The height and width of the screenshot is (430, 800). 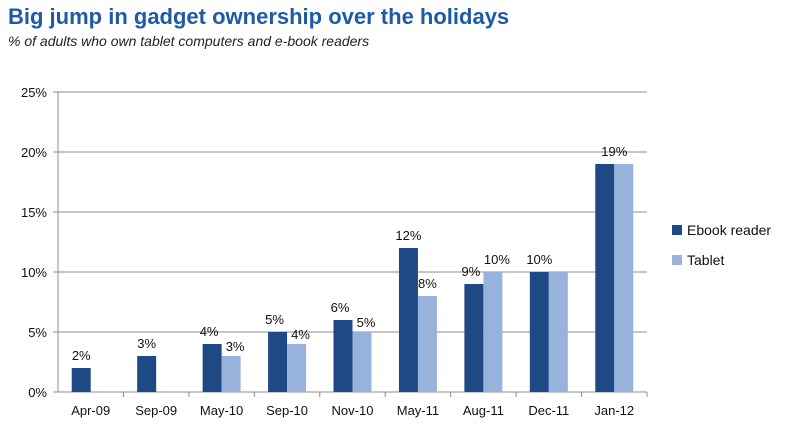 I want to click on y-tick-label: 15%, so click(x=34, y=212).